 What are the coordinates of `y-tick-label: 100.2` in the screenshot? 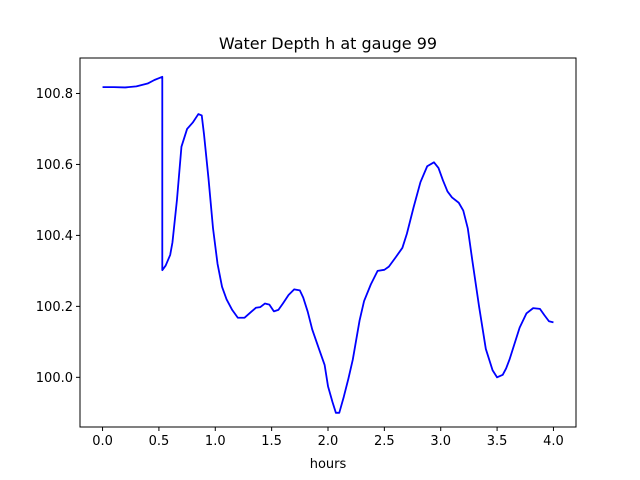 It's located at (54, 307).